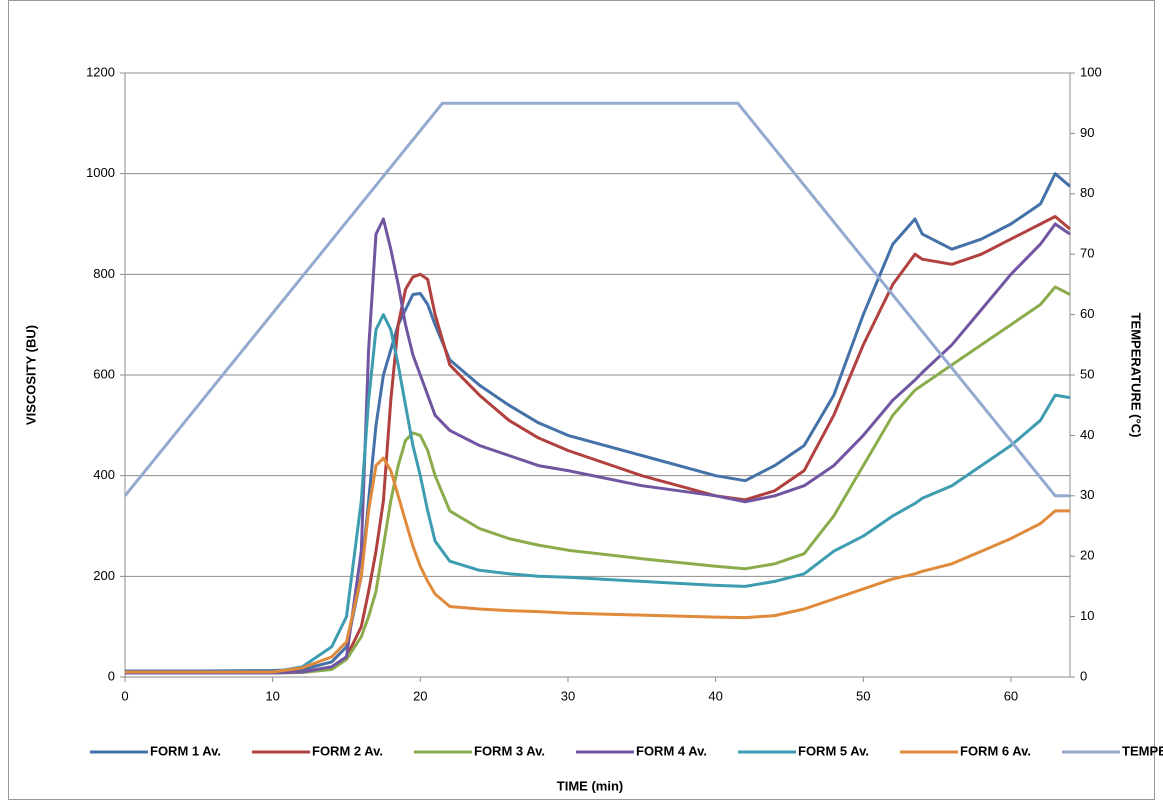  Describe the element at coordinates (104, 575) in the screenshot. I see `y-tick-label: 200` at that location.